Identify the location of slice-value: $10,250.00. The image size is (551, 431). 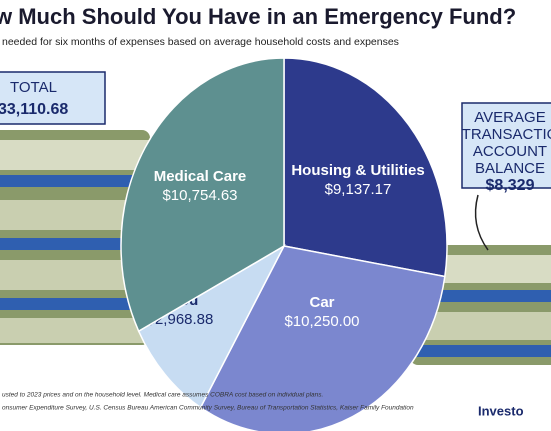
(321, 321).